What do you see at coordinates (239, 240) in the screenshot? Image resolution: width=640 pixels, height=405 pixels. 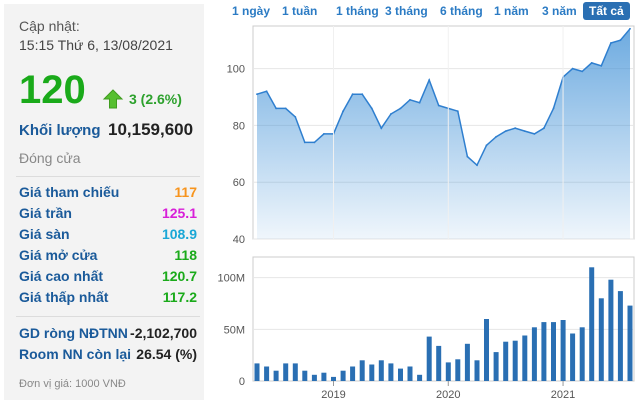 I see `price-axis-tick-label: 40` at bounding box center [239, 240].